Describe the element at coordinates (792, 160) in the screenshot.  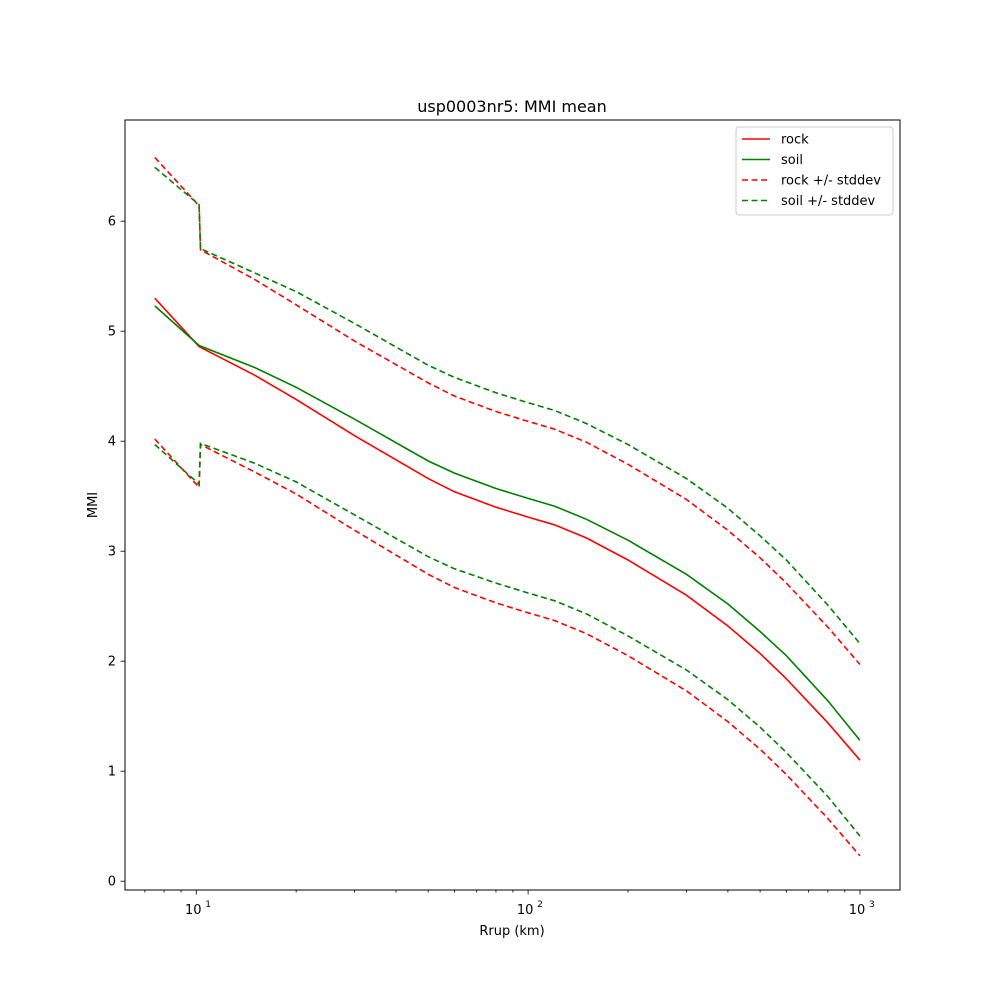
I see `legend-label-soil: soil` at that location.